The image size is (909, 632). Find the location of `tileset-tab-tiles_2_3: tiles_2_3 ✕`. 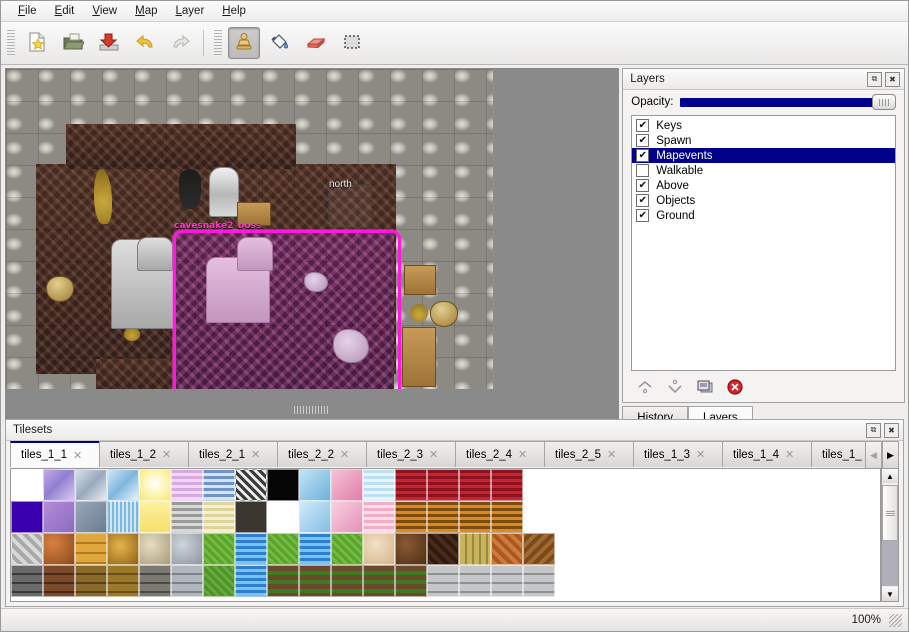

tileset-tab-tiles_2_3: tiles_2_3 ✕ is located at coordinates (411, 454).